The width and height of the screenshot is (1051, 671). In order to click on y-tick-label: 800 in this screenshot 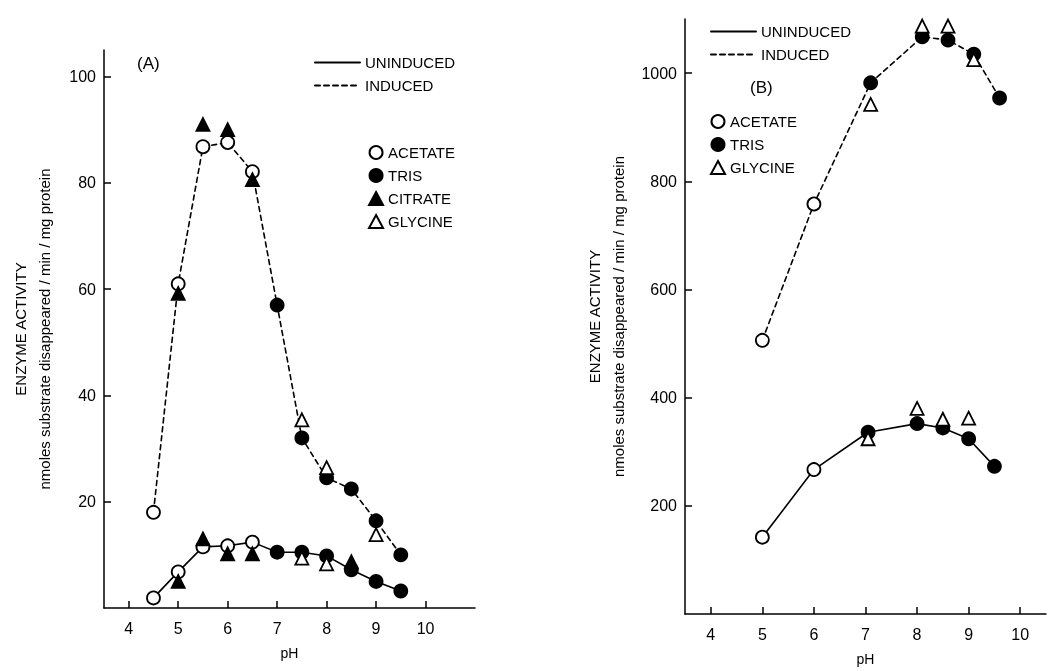, I will do `click(664, 181)`.